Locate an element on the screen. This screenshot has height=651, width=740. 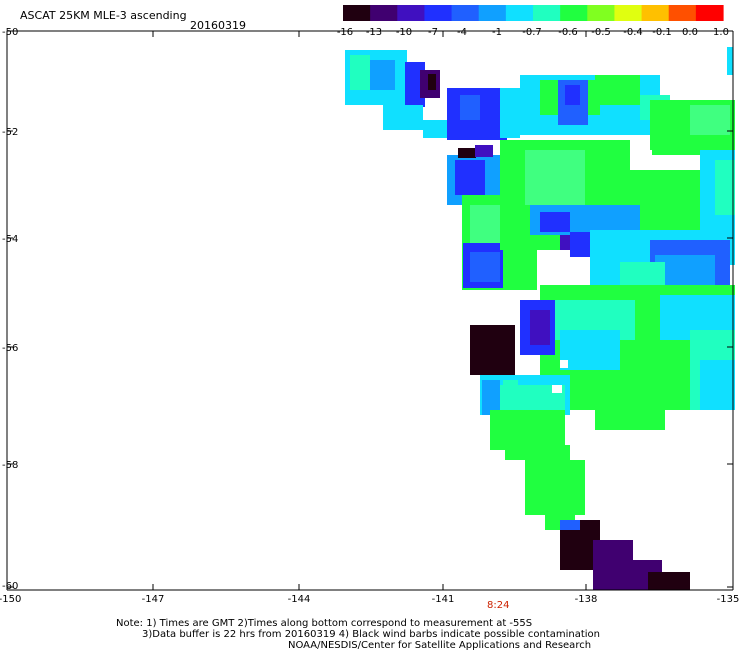
colorbar-label: -13 is located at coordinates (374, 32).